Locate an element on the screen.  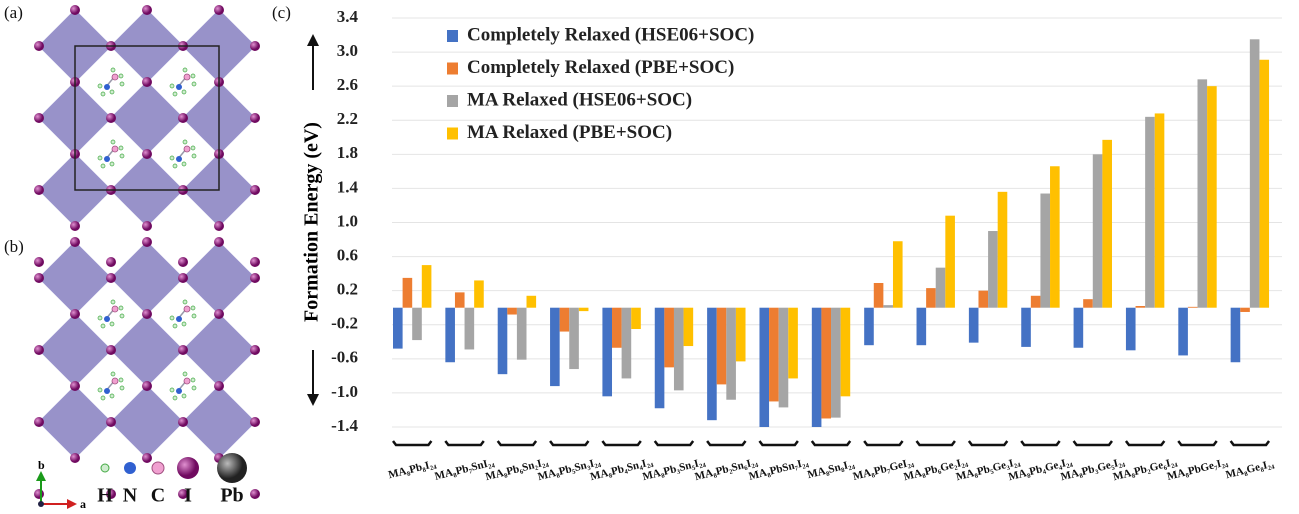
atom-legend is located at coordinates (173, 468).